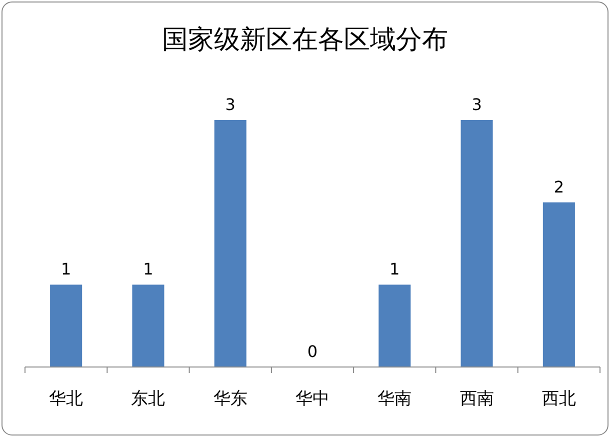 This screenshot has width=610, height=437. Describe the element at coordinates (148, 399) in the screenshot. I see `x-tick-label: 东北` at that location.